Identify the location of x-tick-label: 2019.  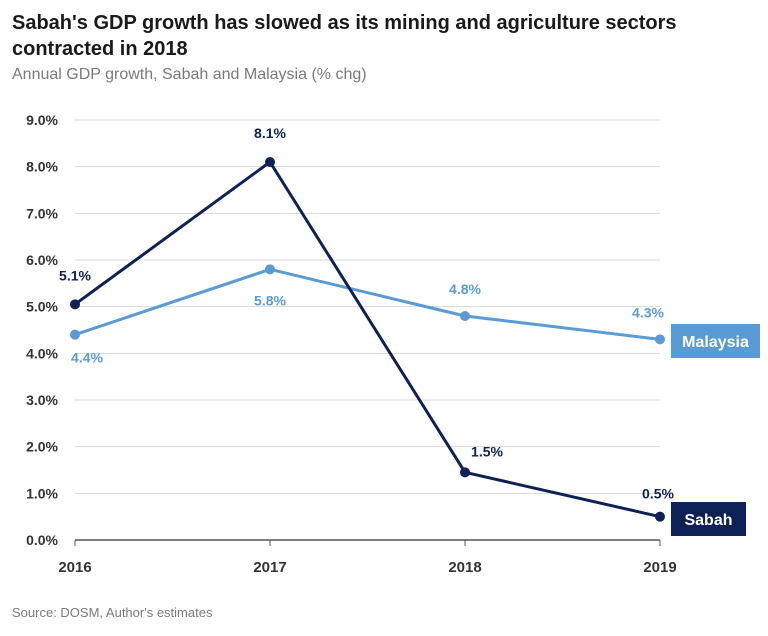
(659, 567).